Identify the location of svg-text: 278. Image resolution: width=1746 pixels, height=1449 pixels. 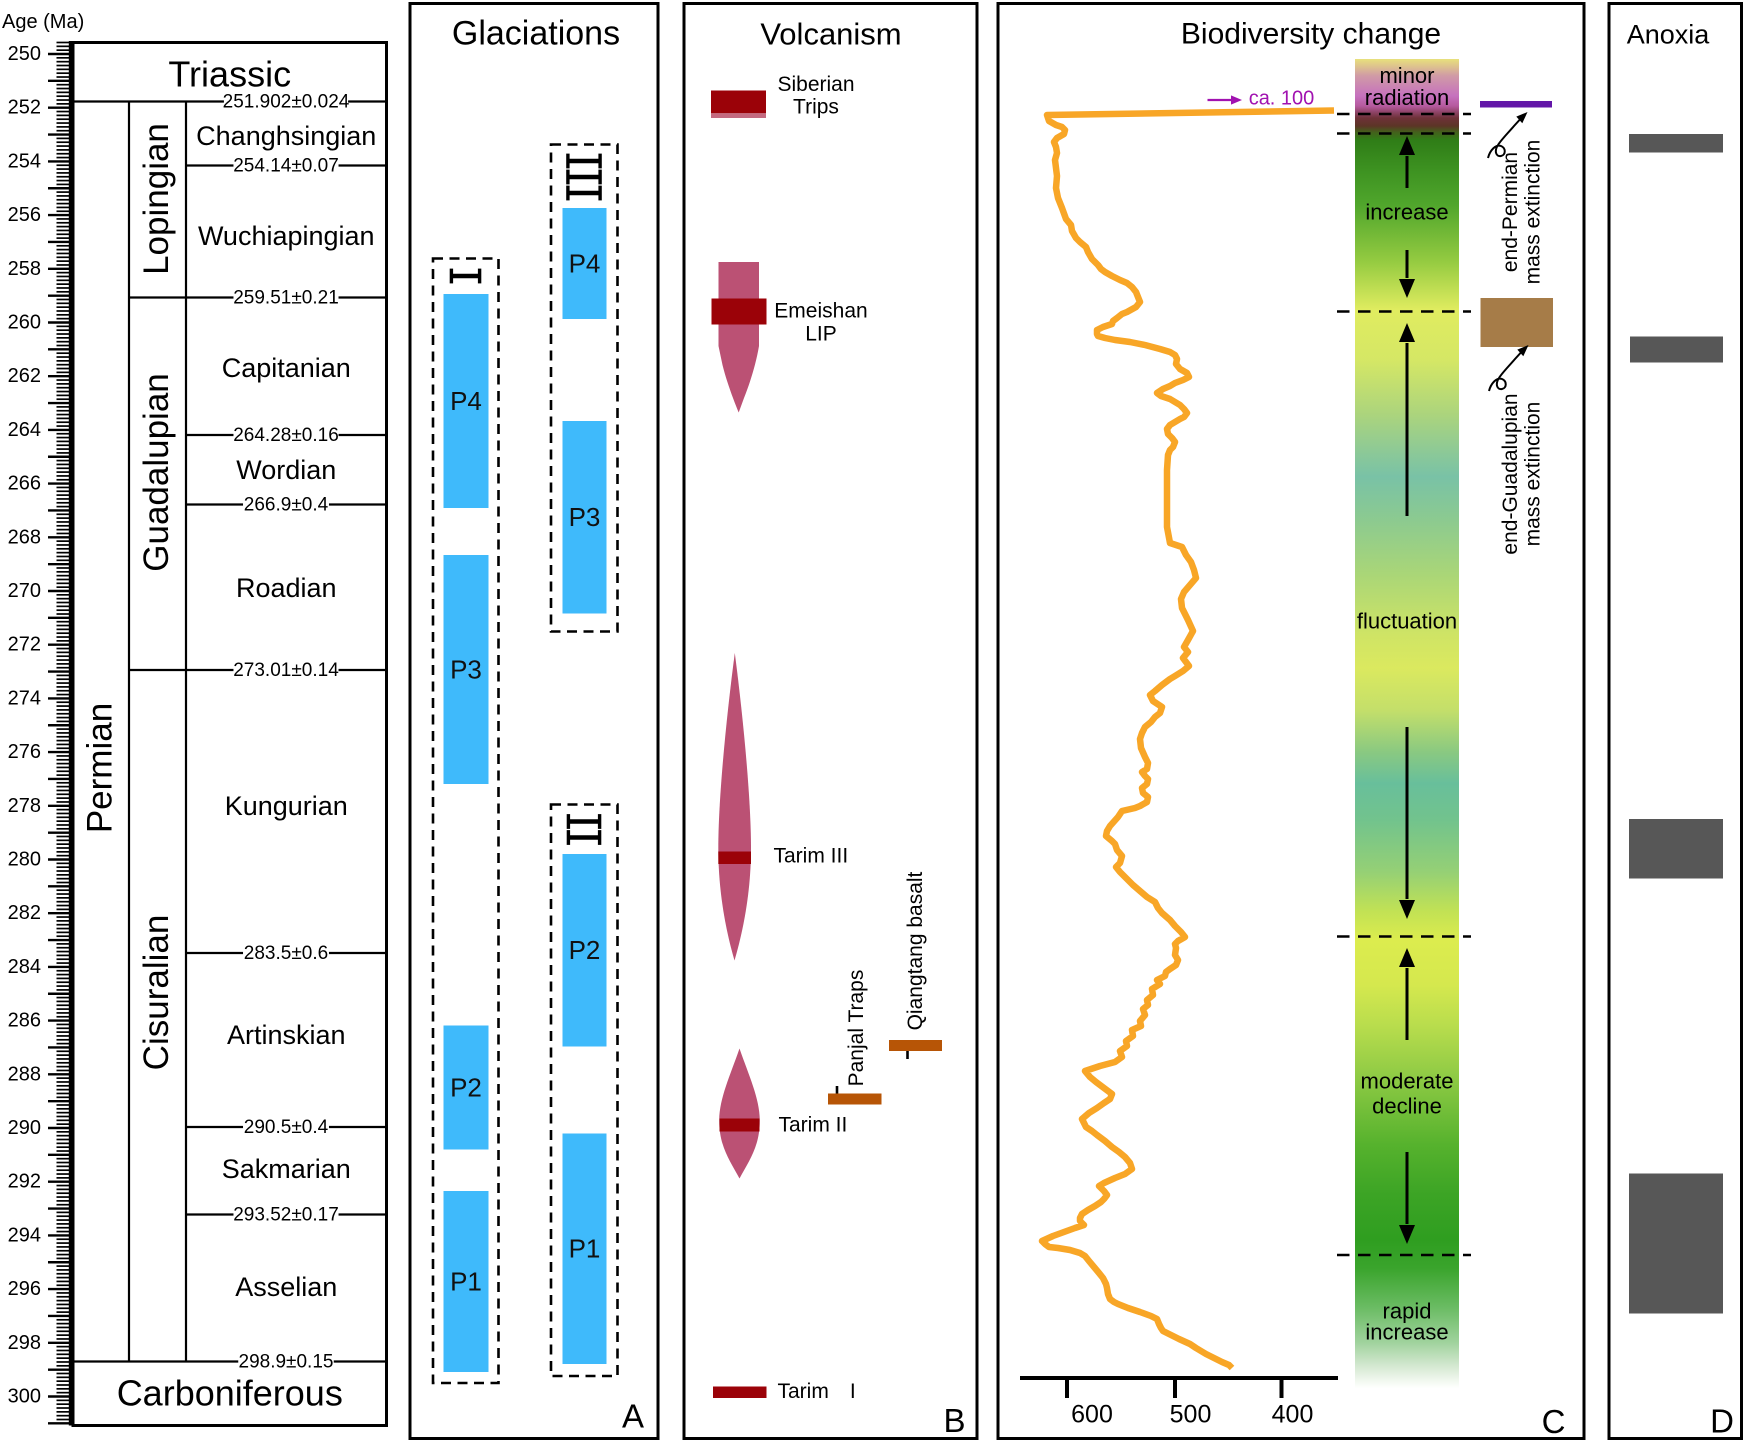
(24, 806).